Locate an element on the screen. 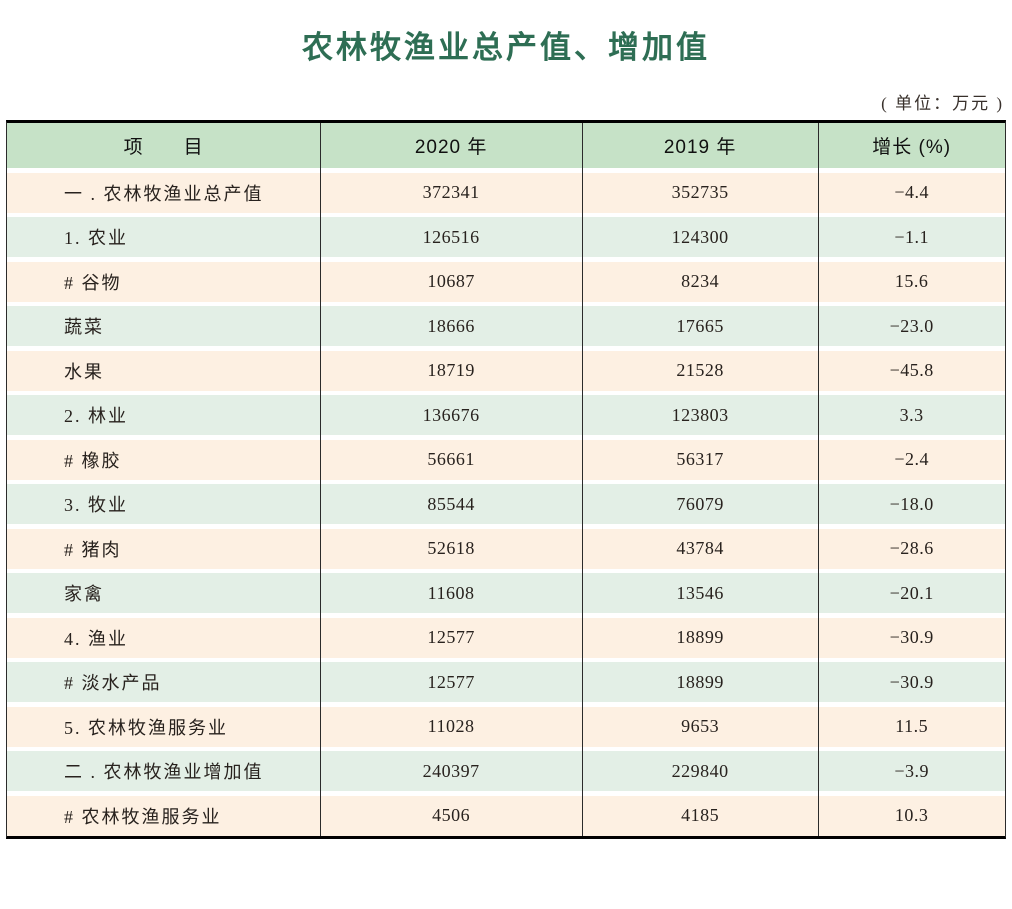  row-label: # 淡水产品 is located at coordinates (113, 683).